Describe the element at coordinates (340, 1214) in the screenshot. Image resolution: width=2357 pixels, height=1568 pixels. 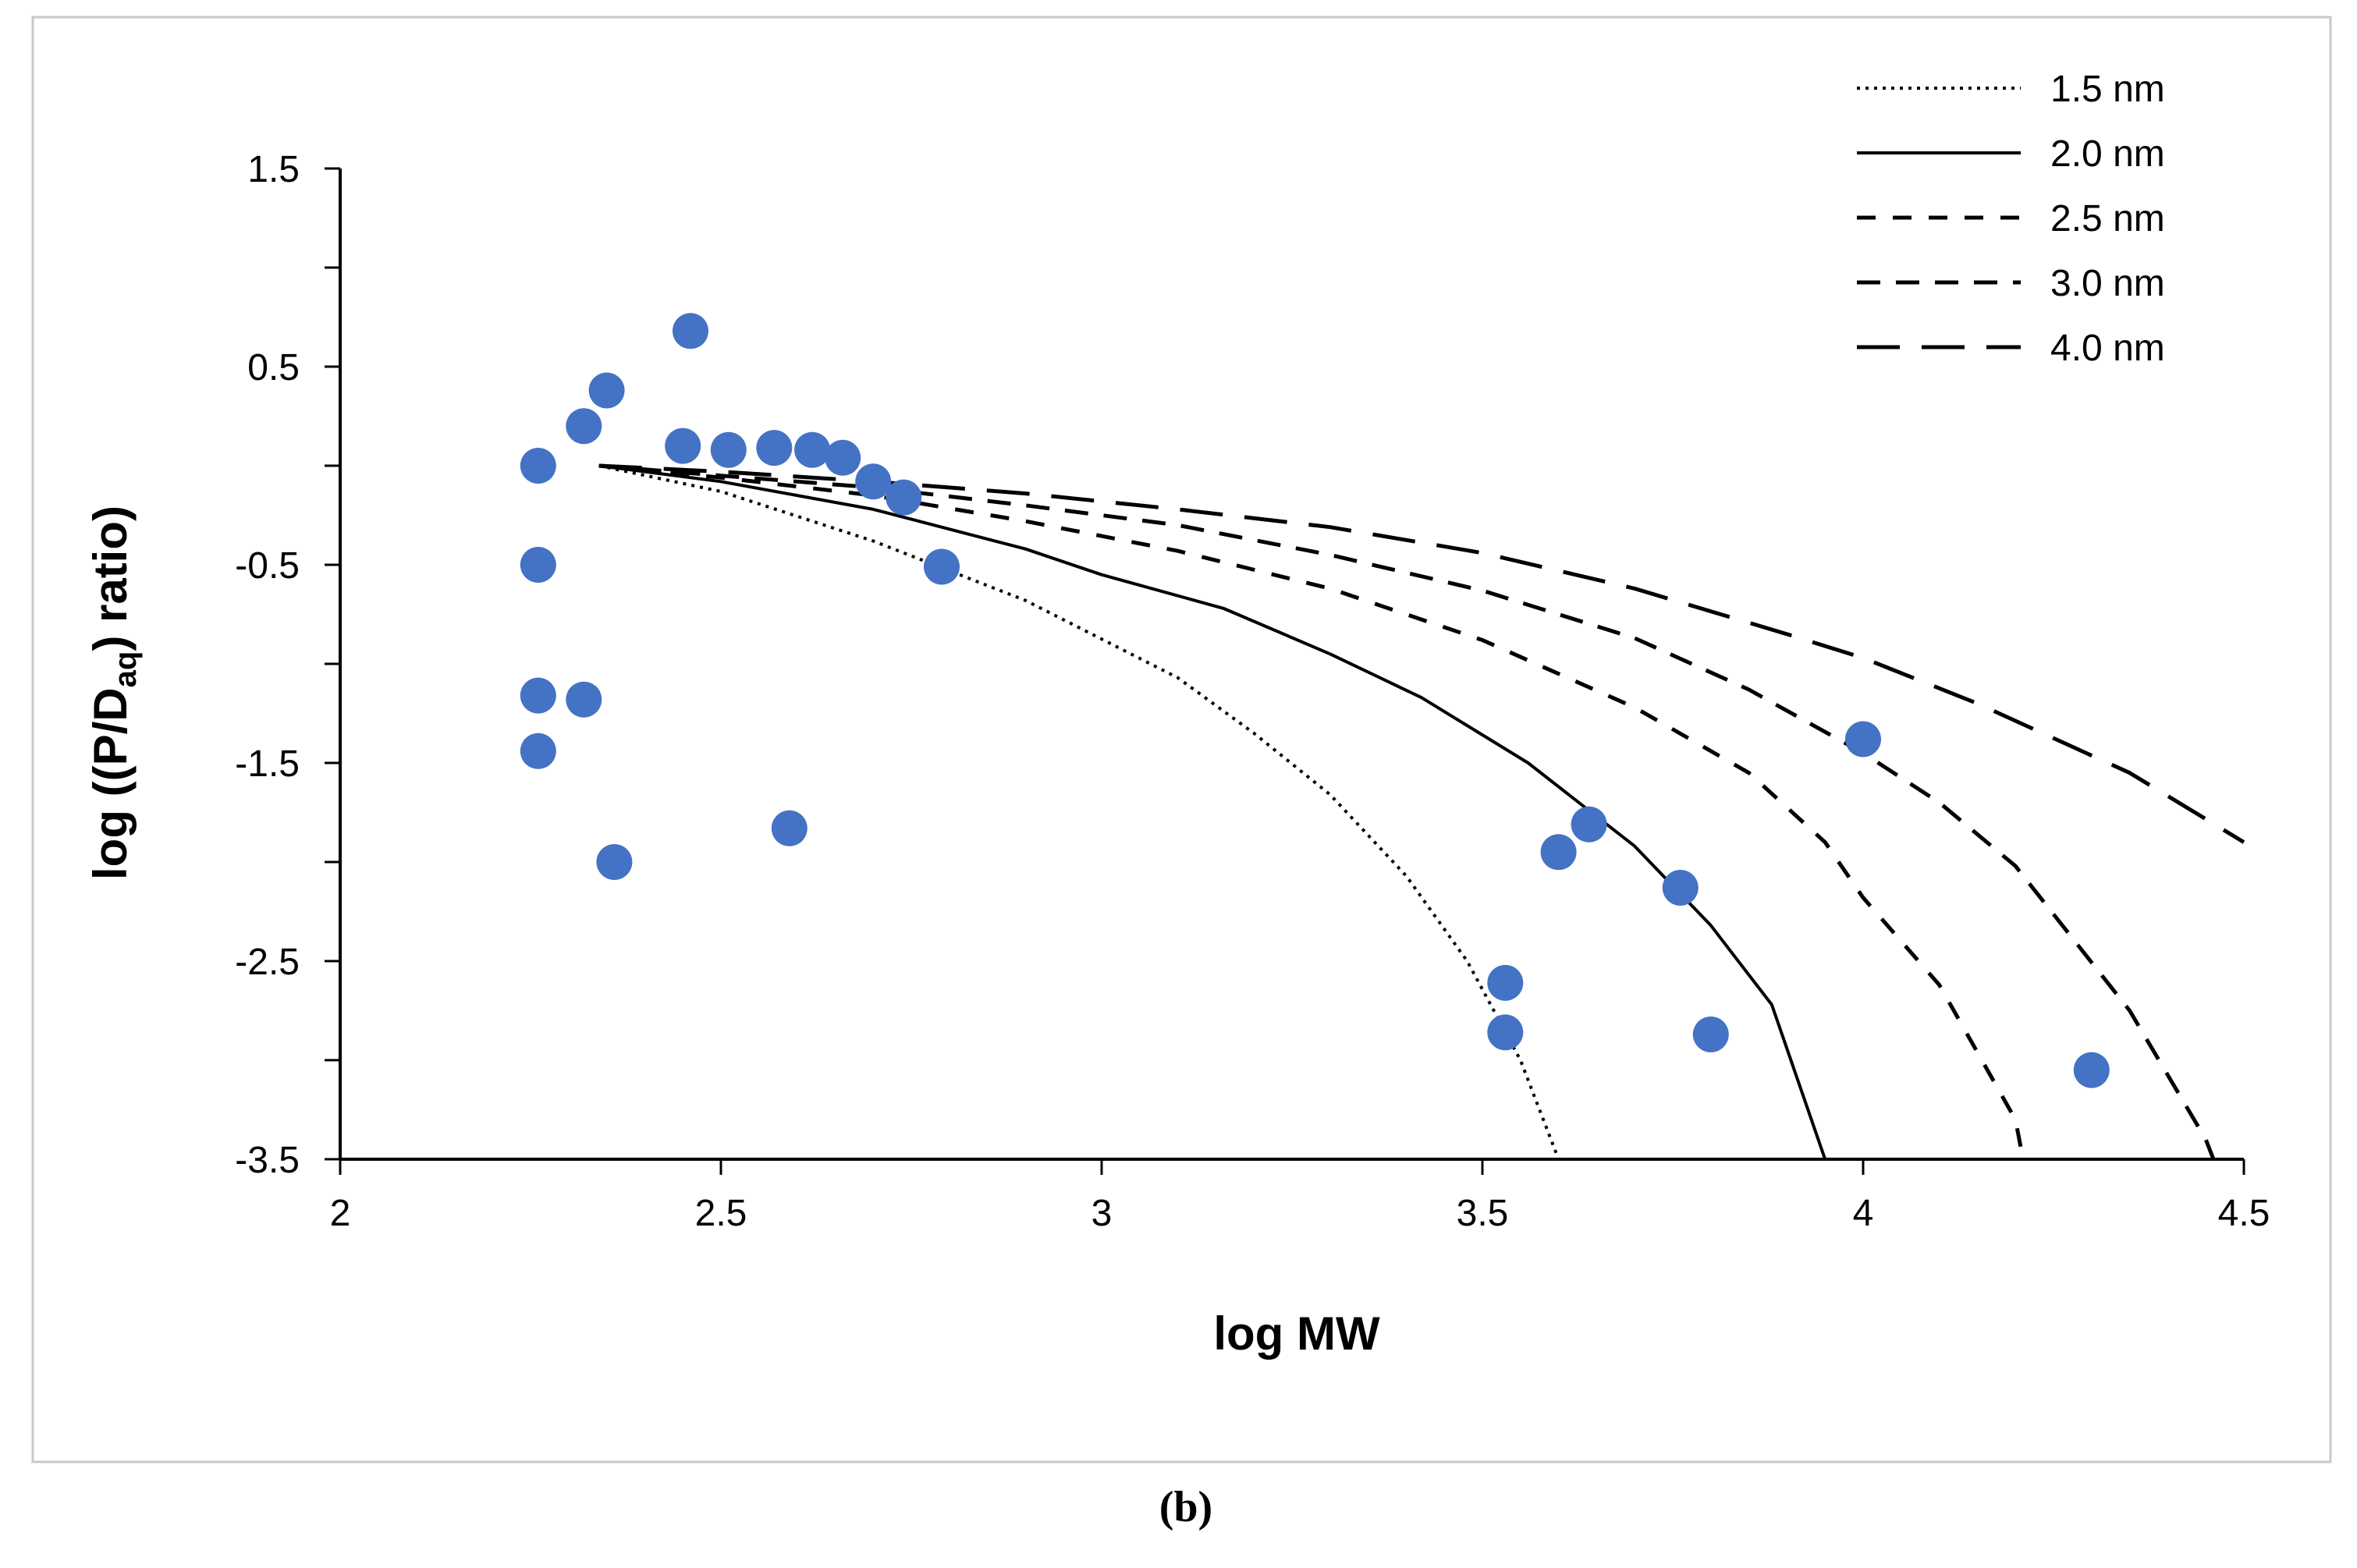
I see `x-tick-label: 2` at that location.